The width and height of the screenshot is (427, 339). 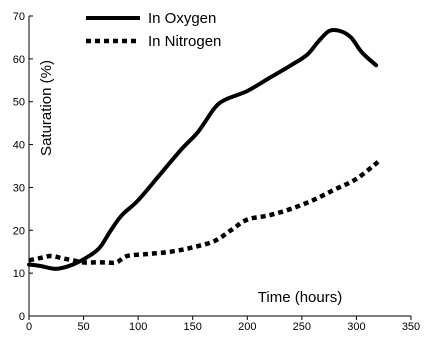 I want to click on x-tick-label: 300, so click(x=356, y=327).